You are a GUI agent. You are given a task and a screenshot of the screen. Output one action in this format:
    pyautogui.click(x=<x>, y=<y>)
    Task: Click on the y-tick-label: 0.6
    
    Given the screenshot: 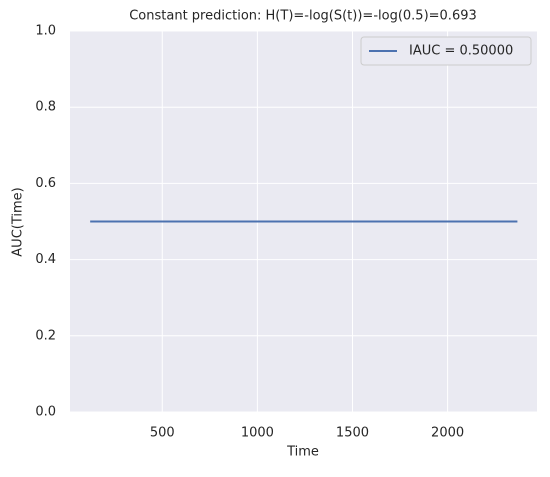 What is the action you would take?
    pyautogui.click(x=45, y=183)
    